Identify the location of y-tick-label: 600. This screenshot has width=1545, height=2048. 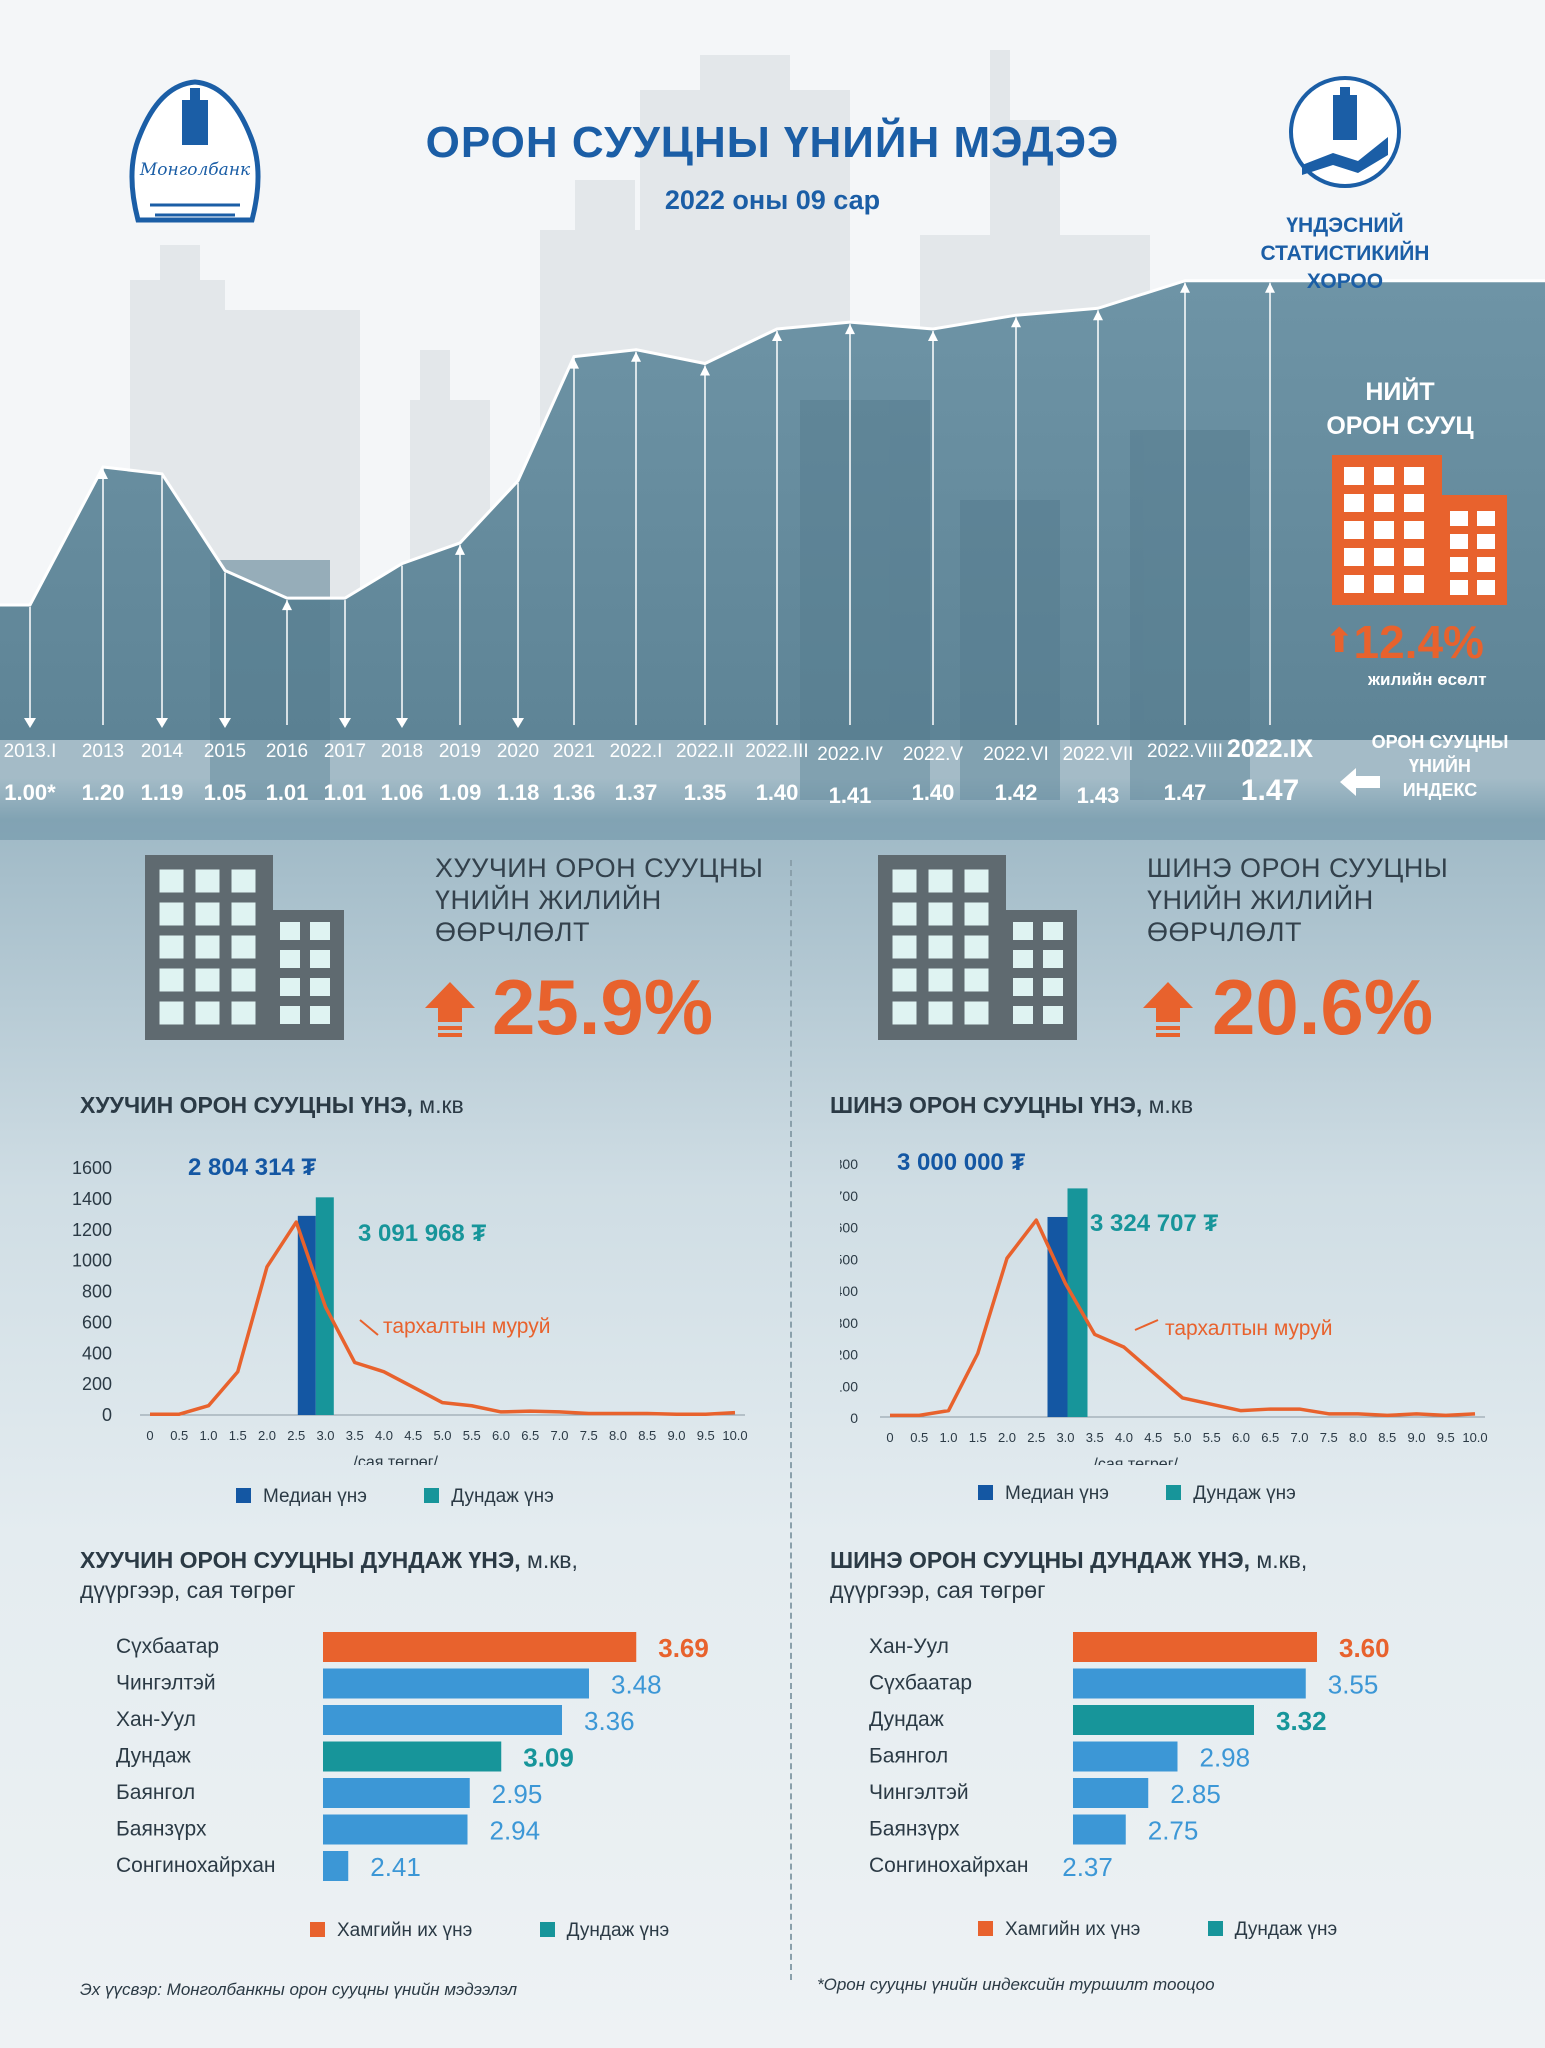
(97, 1322).